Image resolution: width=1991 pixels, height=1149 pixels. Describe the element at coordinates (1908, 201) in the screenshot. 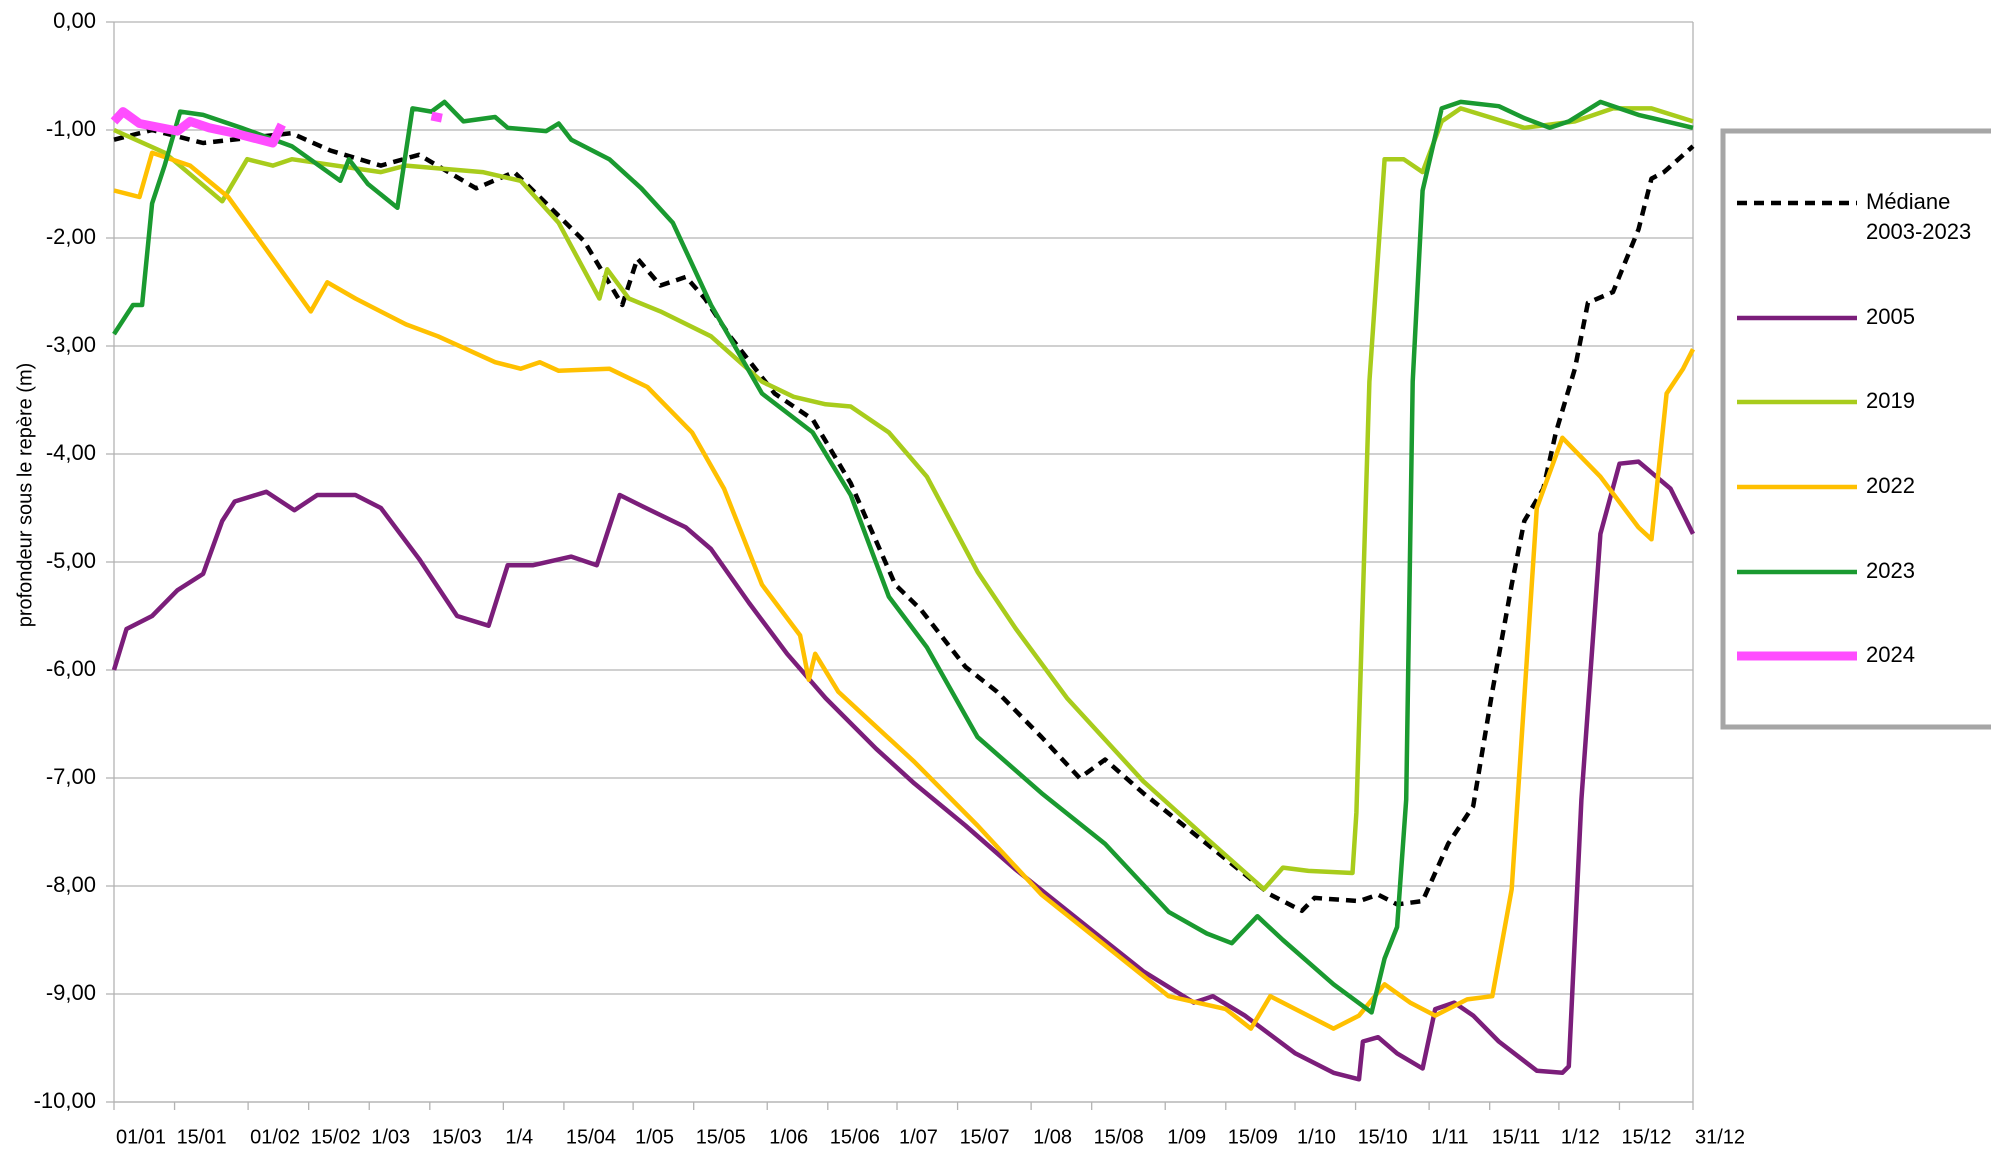

I see `legend-label-line: Médiane` at that location.